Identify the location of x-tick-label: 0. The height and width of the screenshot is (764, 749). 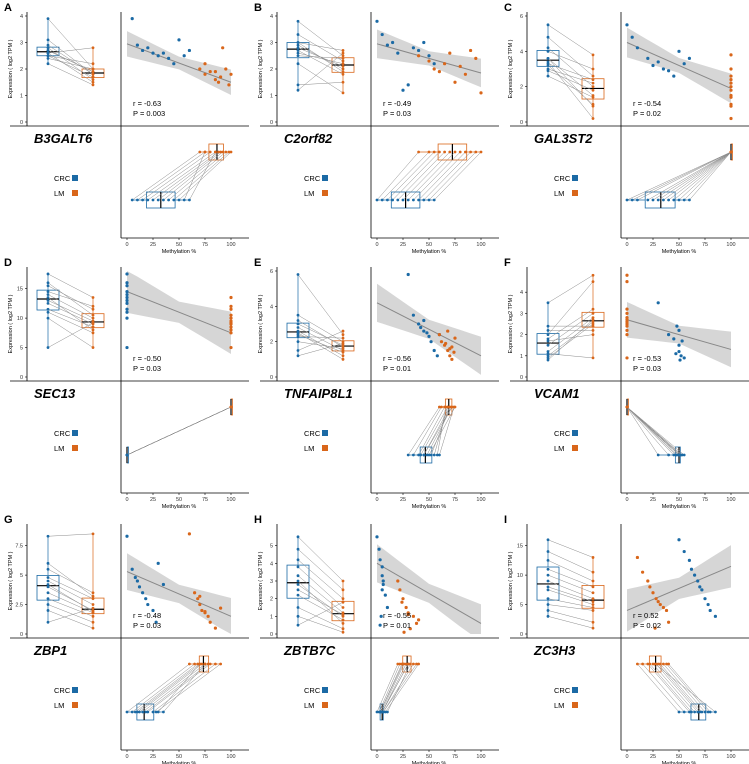
(626, 757).